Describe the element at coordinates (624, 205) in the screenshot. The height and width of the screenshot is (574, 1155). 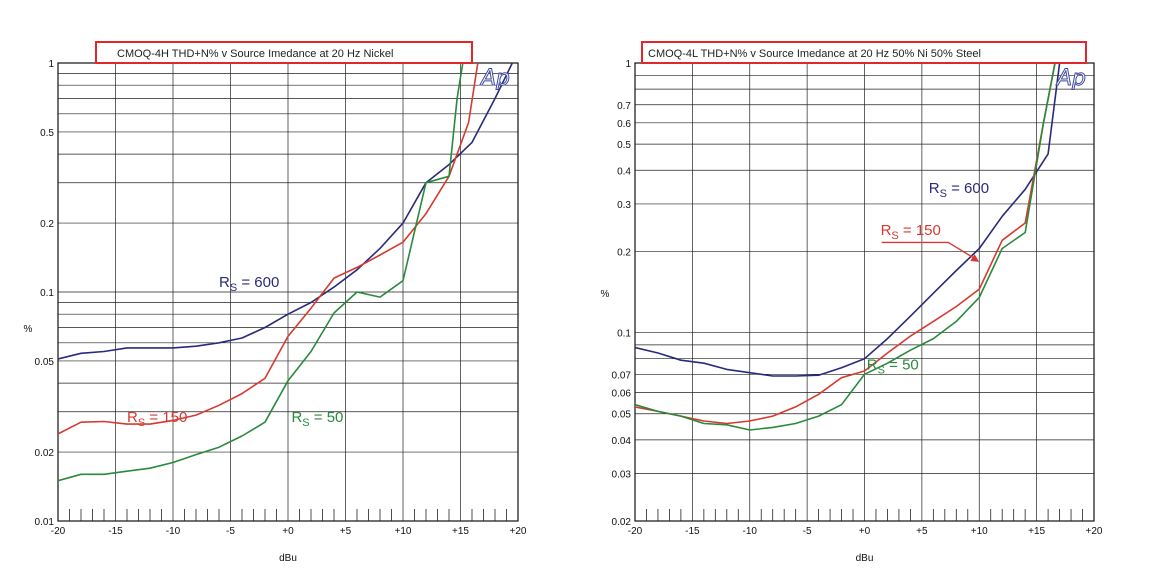
I see `y-tick-label: 0.3` at that location.